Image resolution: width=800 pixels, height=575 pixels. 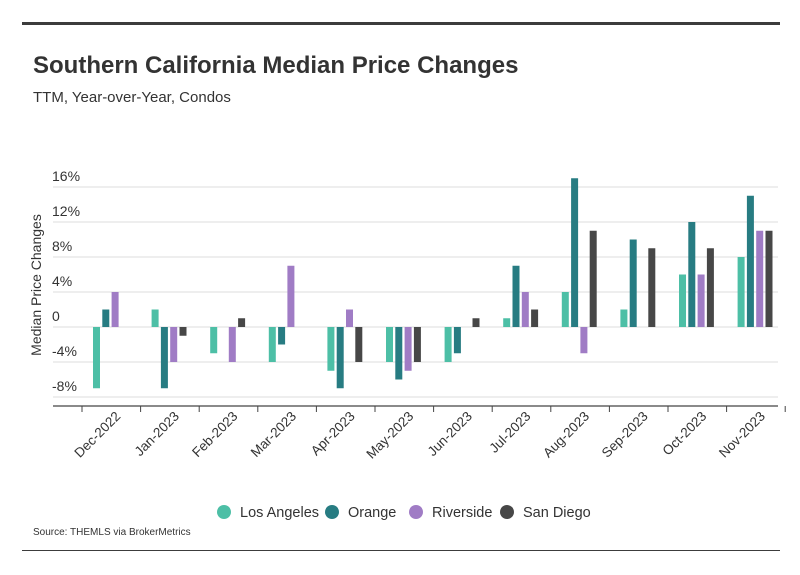 I want to click on legend-item: Riverside, so click(x=450, y=513).